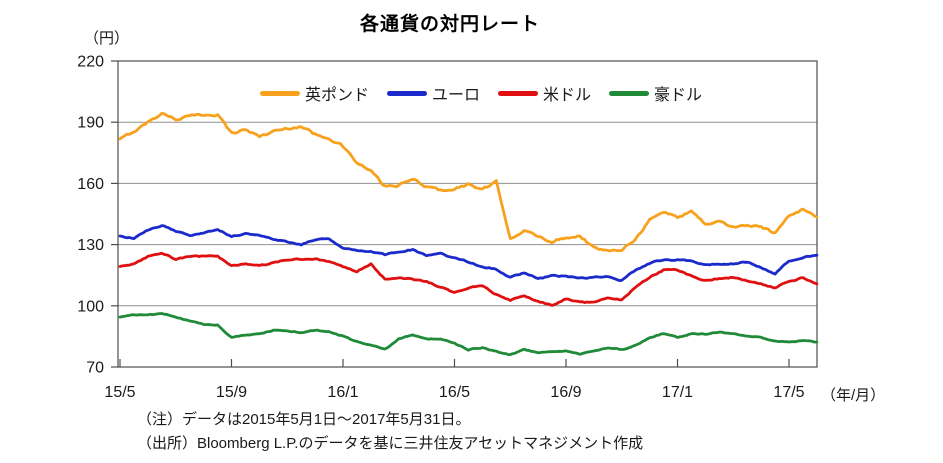  I want to click on legend-item-1: 英ポンド, so click(314, 93).